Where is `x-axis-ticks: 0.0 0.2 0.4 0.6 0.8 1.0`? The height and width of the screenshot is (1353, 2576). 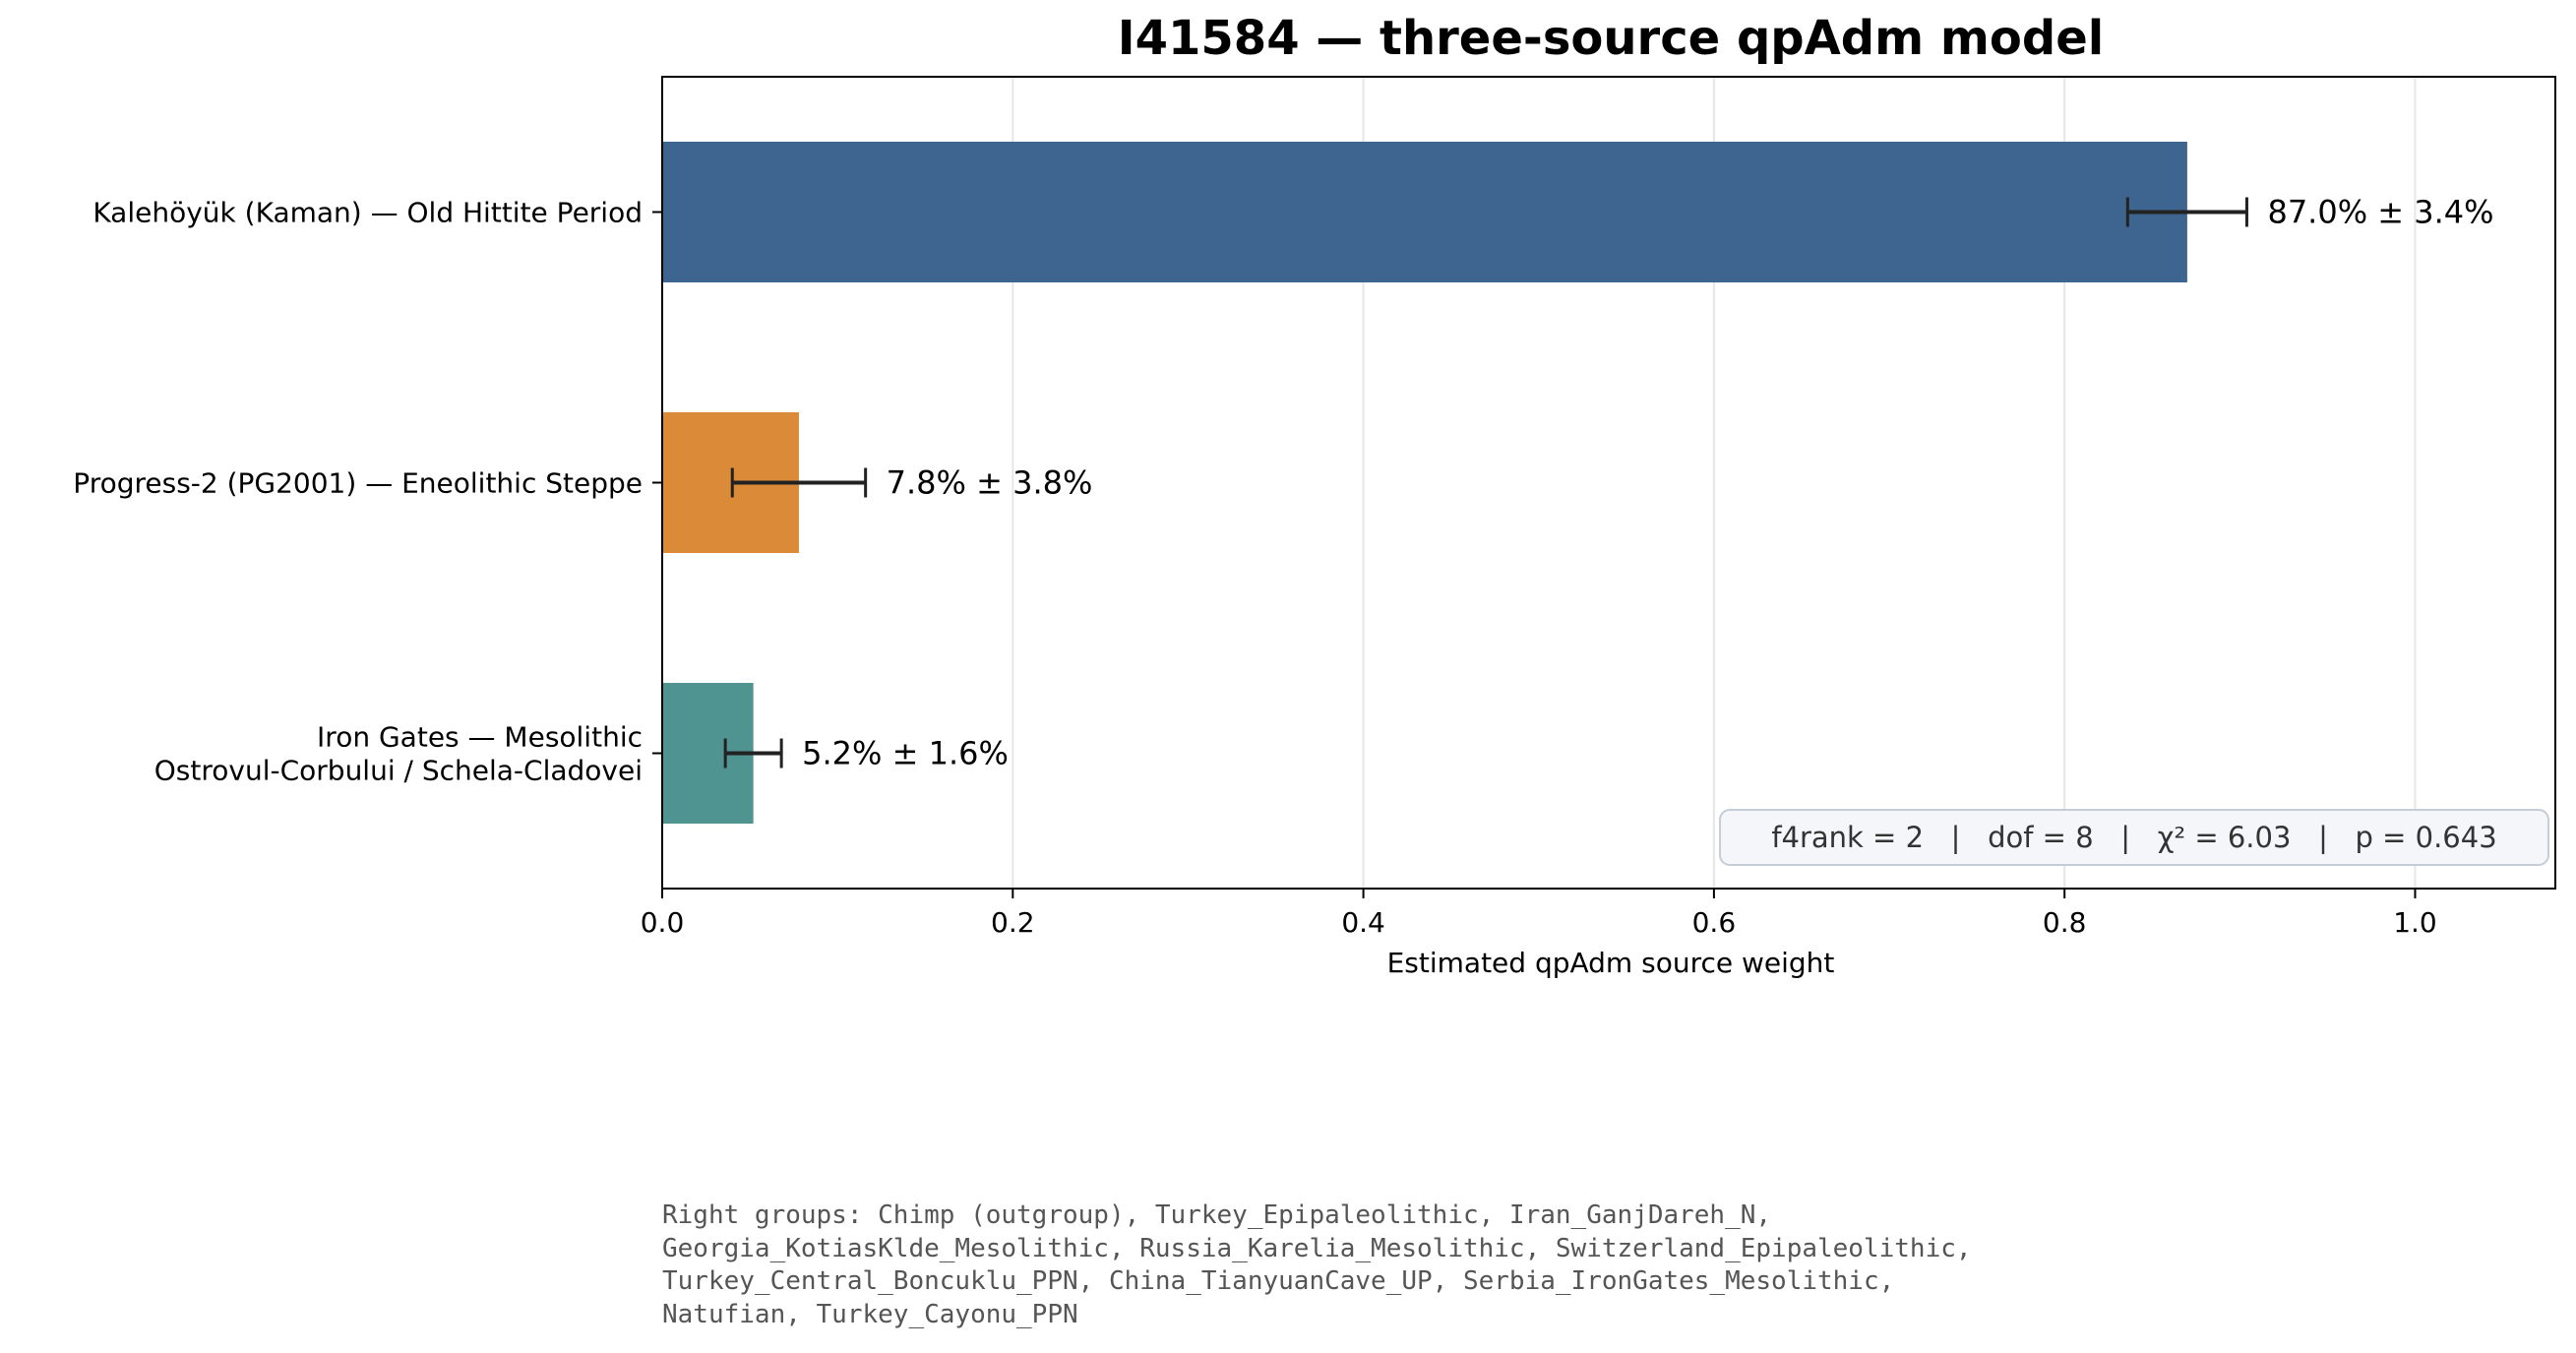
x-axis-ticks: 0.0 0.2 0.4 0.6 0.8 1.0 is located at coordinates (1539, 914).